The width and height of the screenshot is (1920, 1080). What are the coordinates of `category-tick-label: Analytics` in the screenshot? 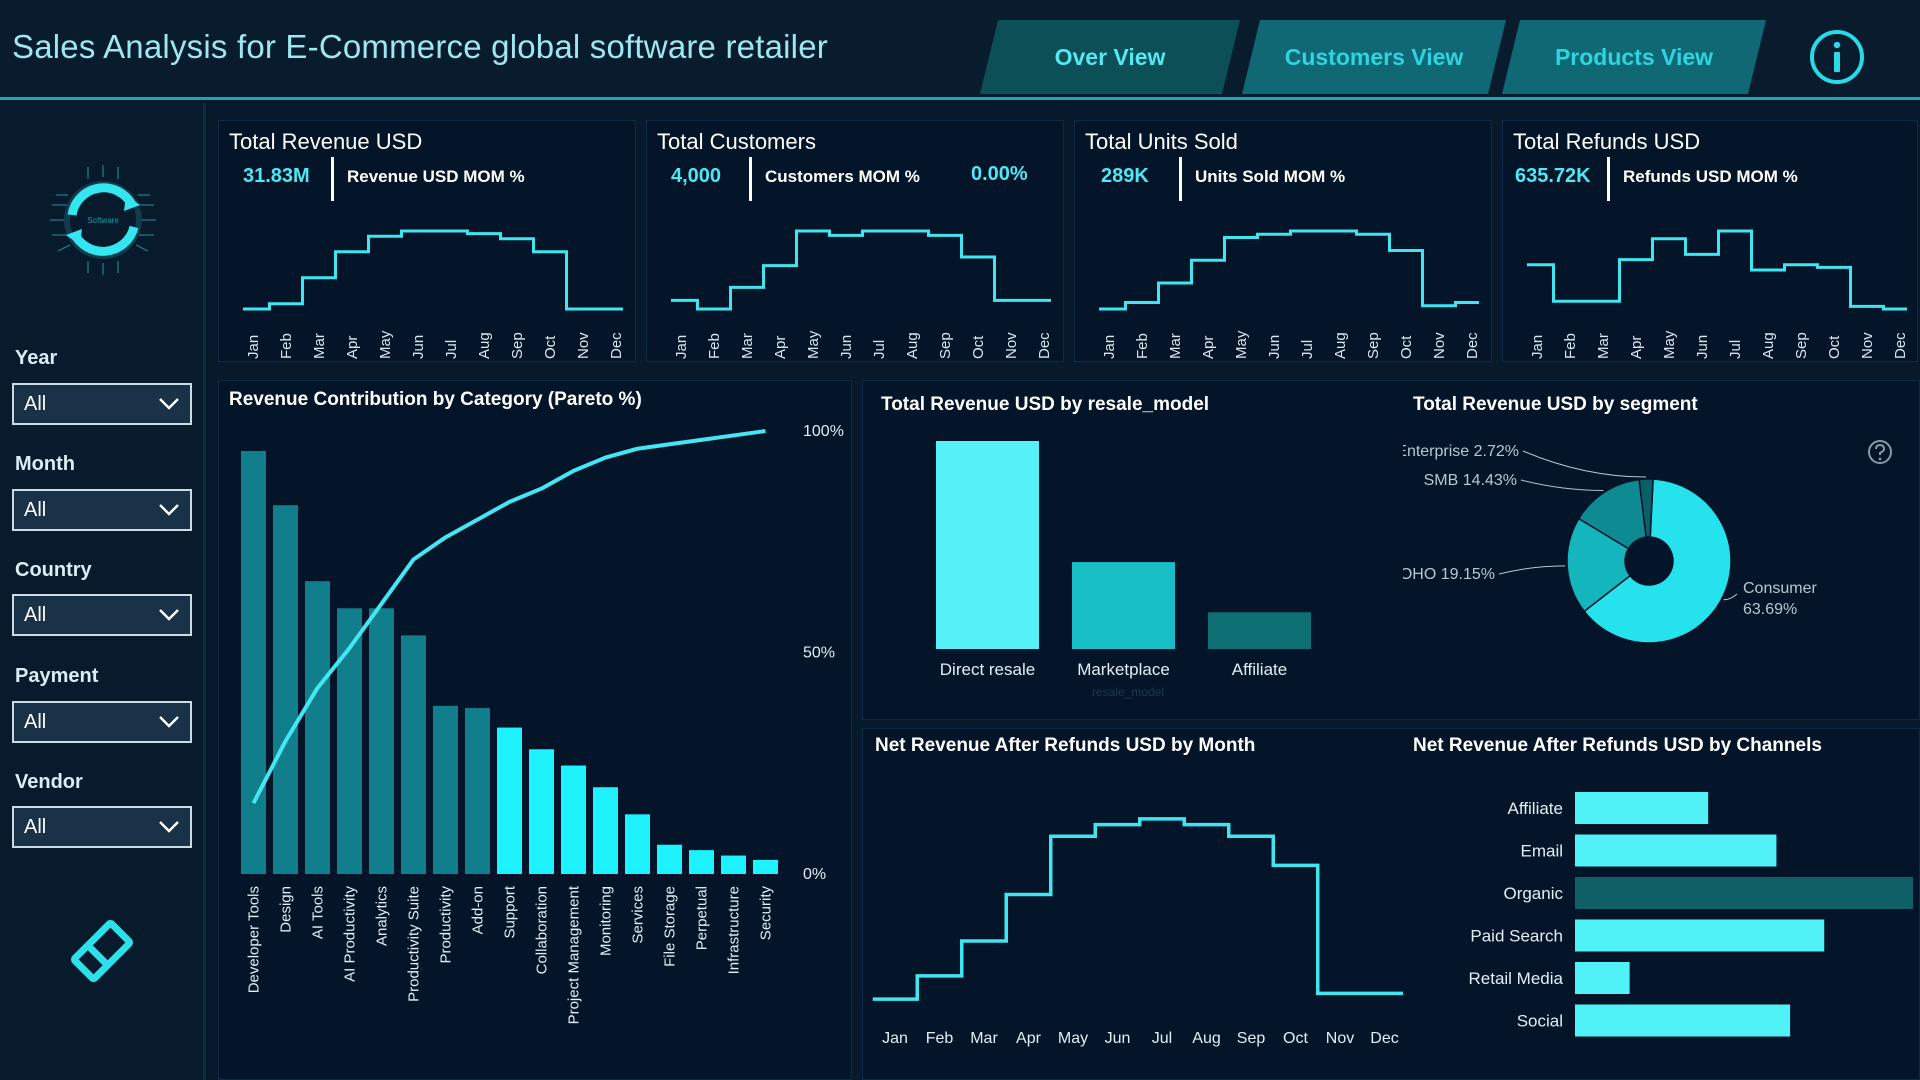 It's located at (382, 916).